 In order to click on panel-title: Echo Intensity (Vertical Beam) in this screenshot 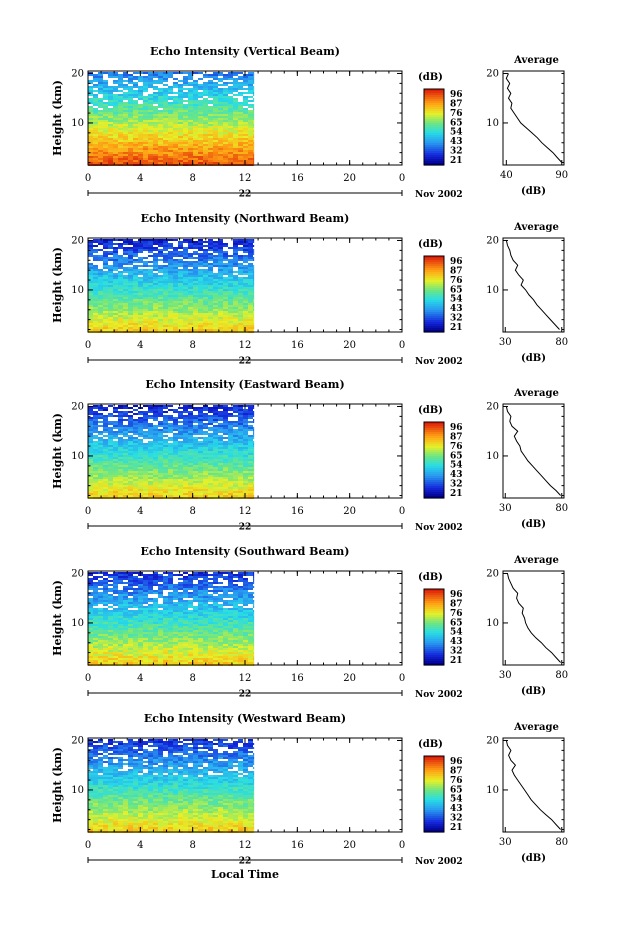, I will do `click(245, 51)`.